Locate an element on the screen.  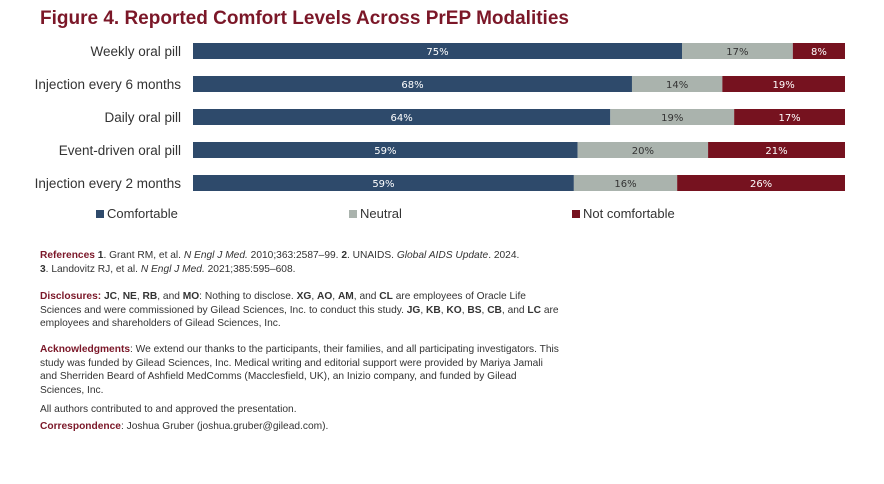
initials: NE is located at coordinates (129, 296).